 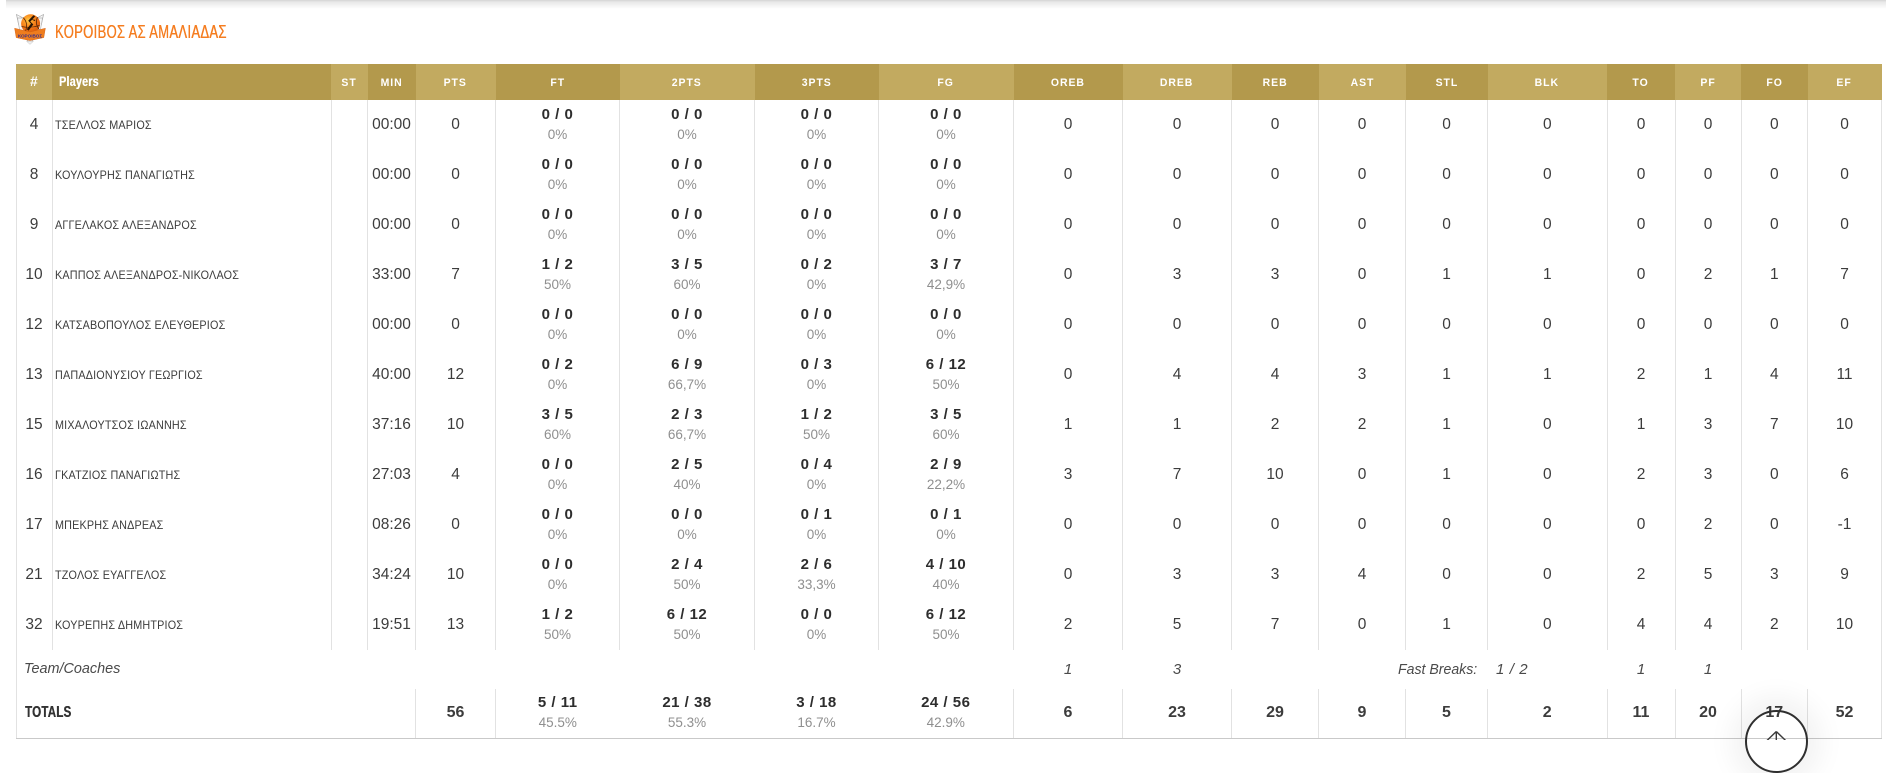 What do you see at coordinates (30, 35) in the screenshot?
I see `svg-text: ΚΟΡΟΙΒΟΣ` at bounding box center [30, 35].